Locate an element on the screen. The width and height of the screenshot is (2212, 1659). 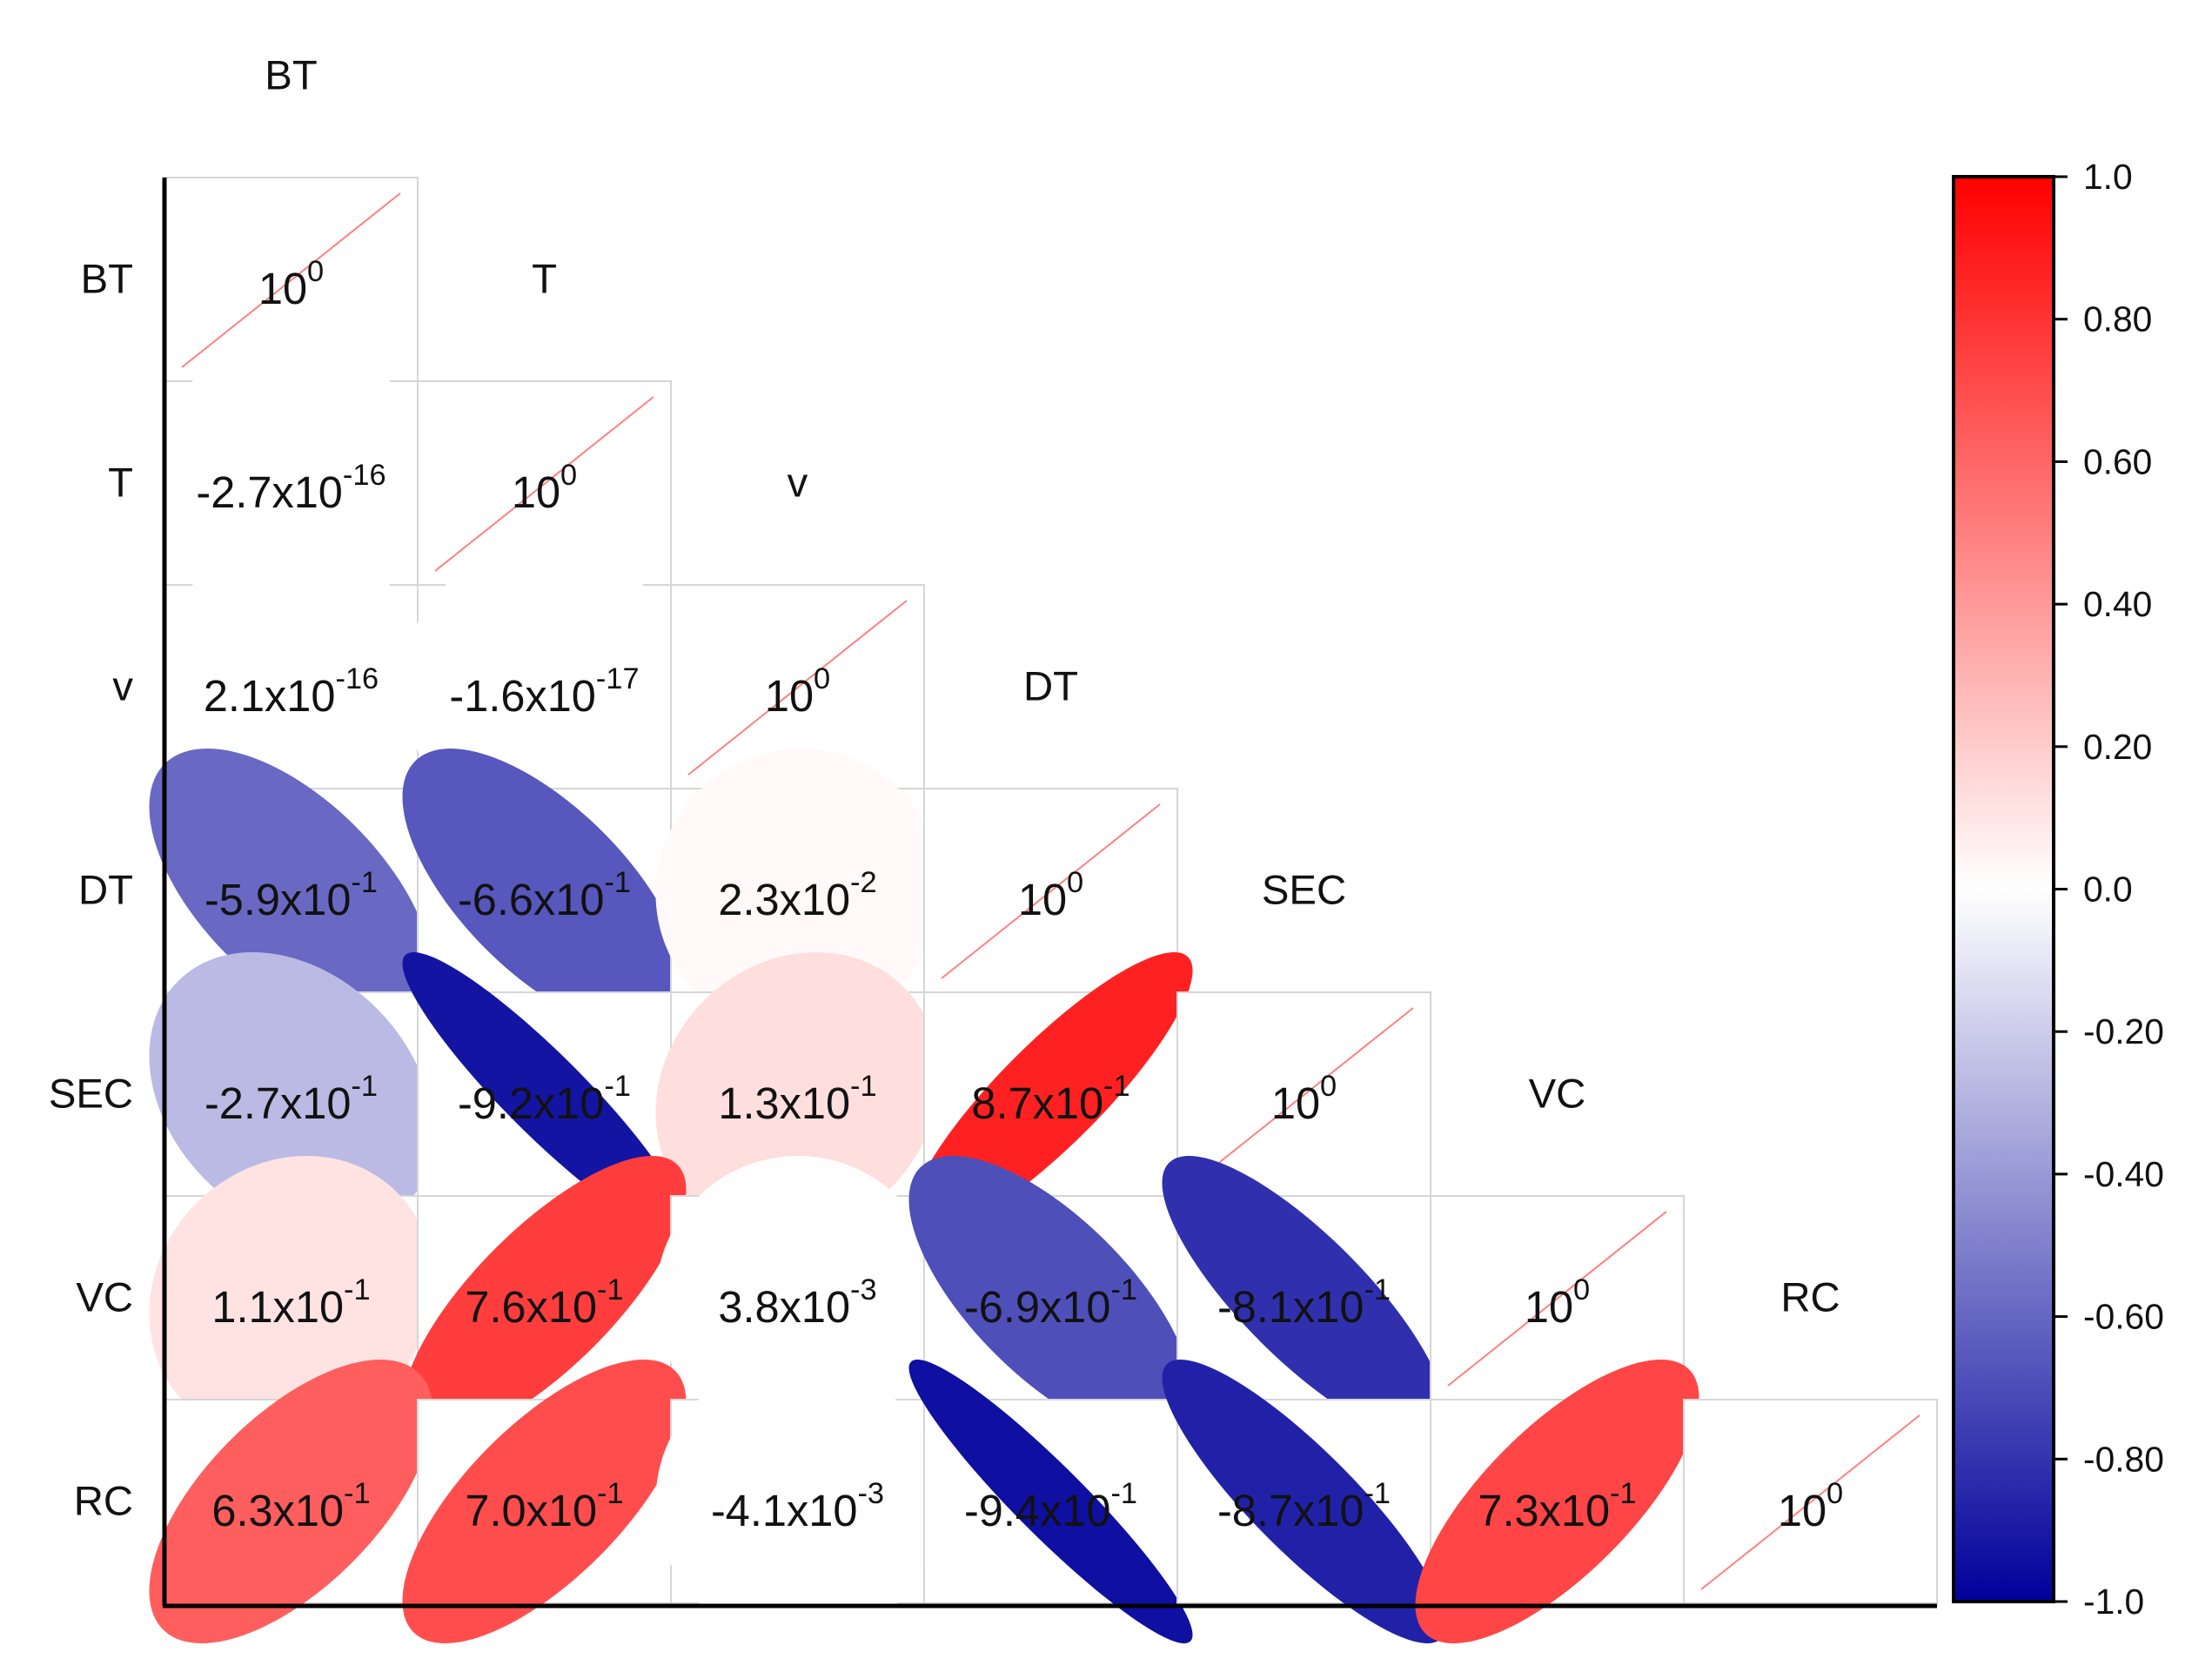
cell-rc-vc: 7.3x10-1 is located at coordinates (1557, 1502).